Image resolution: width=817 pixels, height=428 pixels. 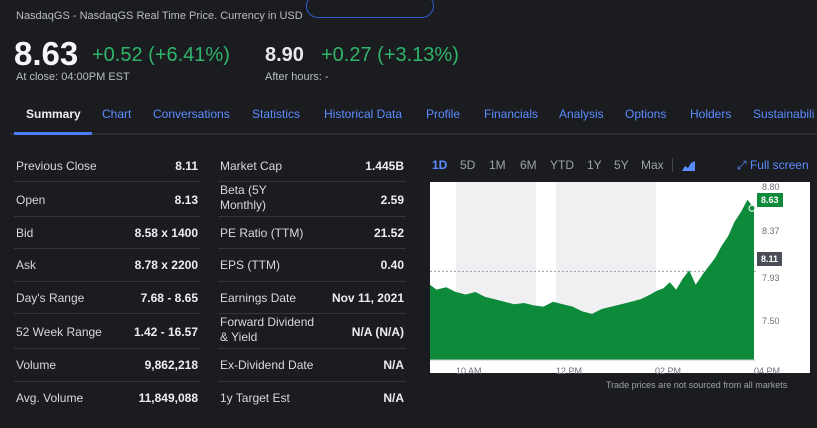 I want to click on tab-holders: Holders, so click(x=711, y=114).